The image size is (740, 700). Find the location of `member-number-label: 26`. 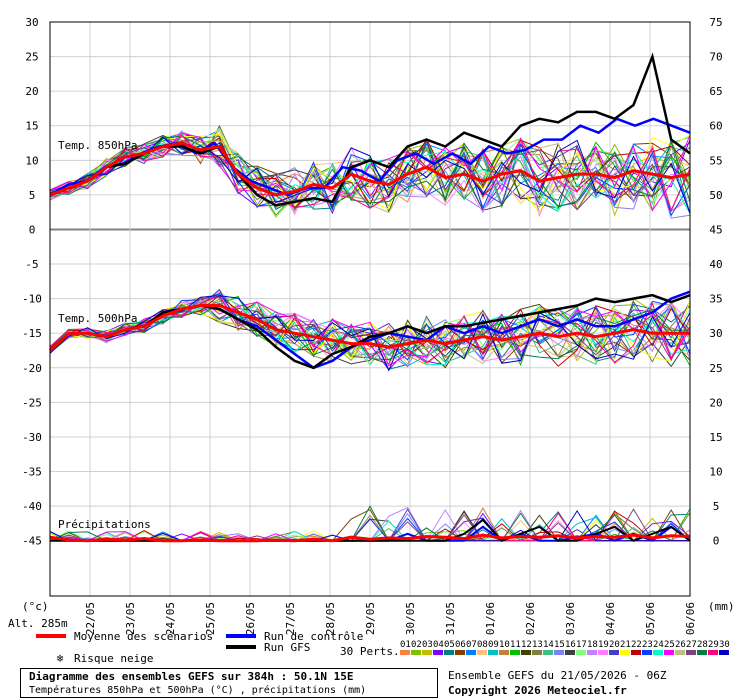

member-number-label: 26 is located at coordinates (680, 645).